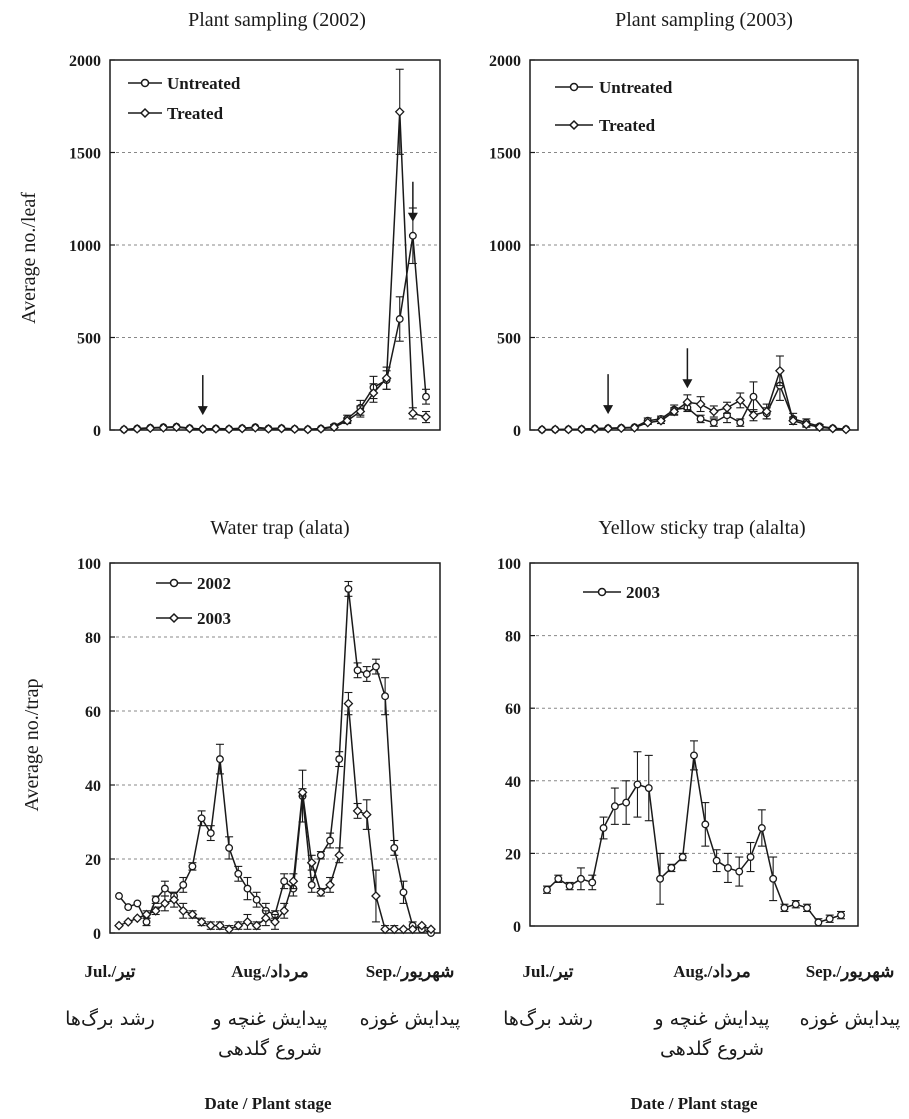 The image size is (909, 1119). Describe the element at coordinates (509, 339) in the screenshot. I see `y-tick-label: 500` at that location.